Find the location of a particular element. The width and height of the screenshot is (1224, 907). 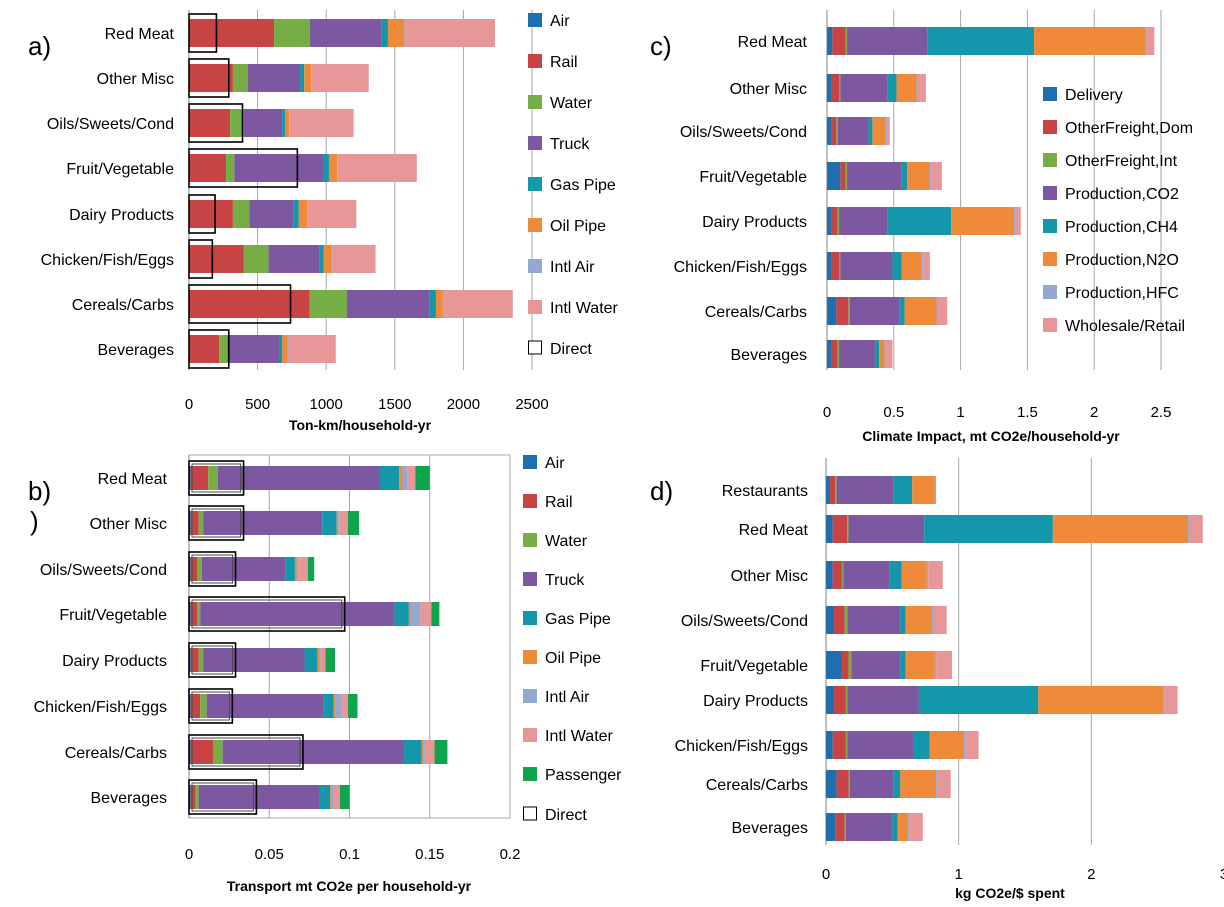

category-label: Dairy Products is located at coordinates (755, 701).